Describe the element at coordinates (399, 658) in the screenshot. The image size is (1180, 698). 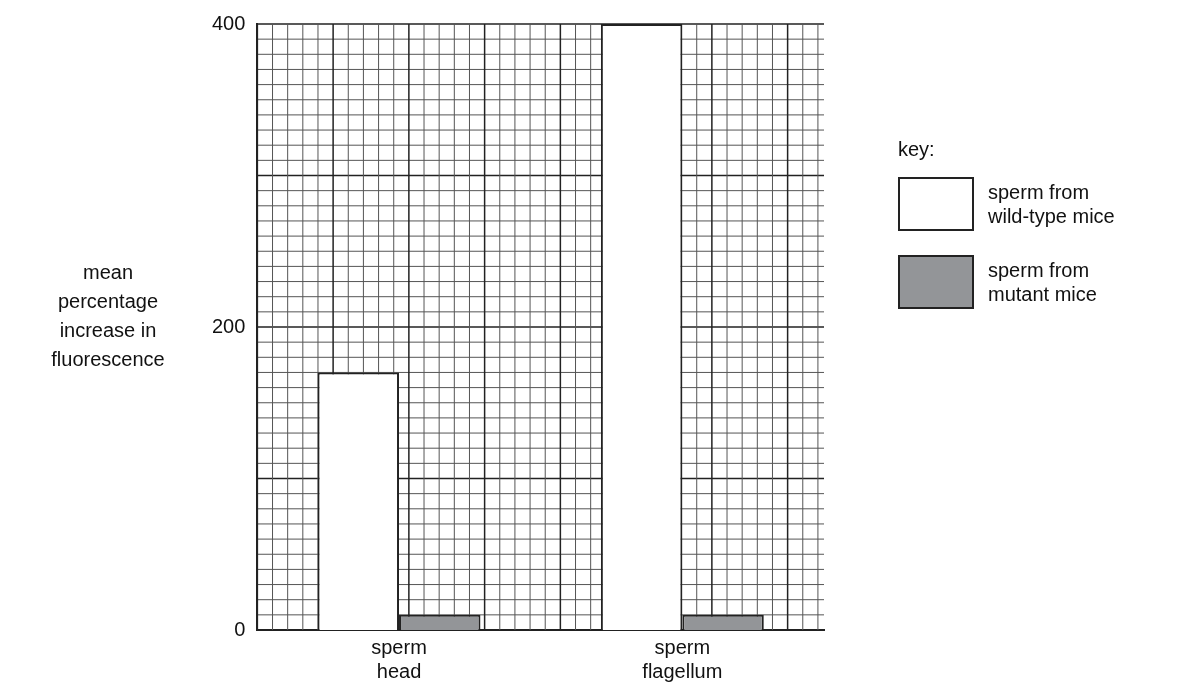
I see `x-tick-label: sperm head` at that location.